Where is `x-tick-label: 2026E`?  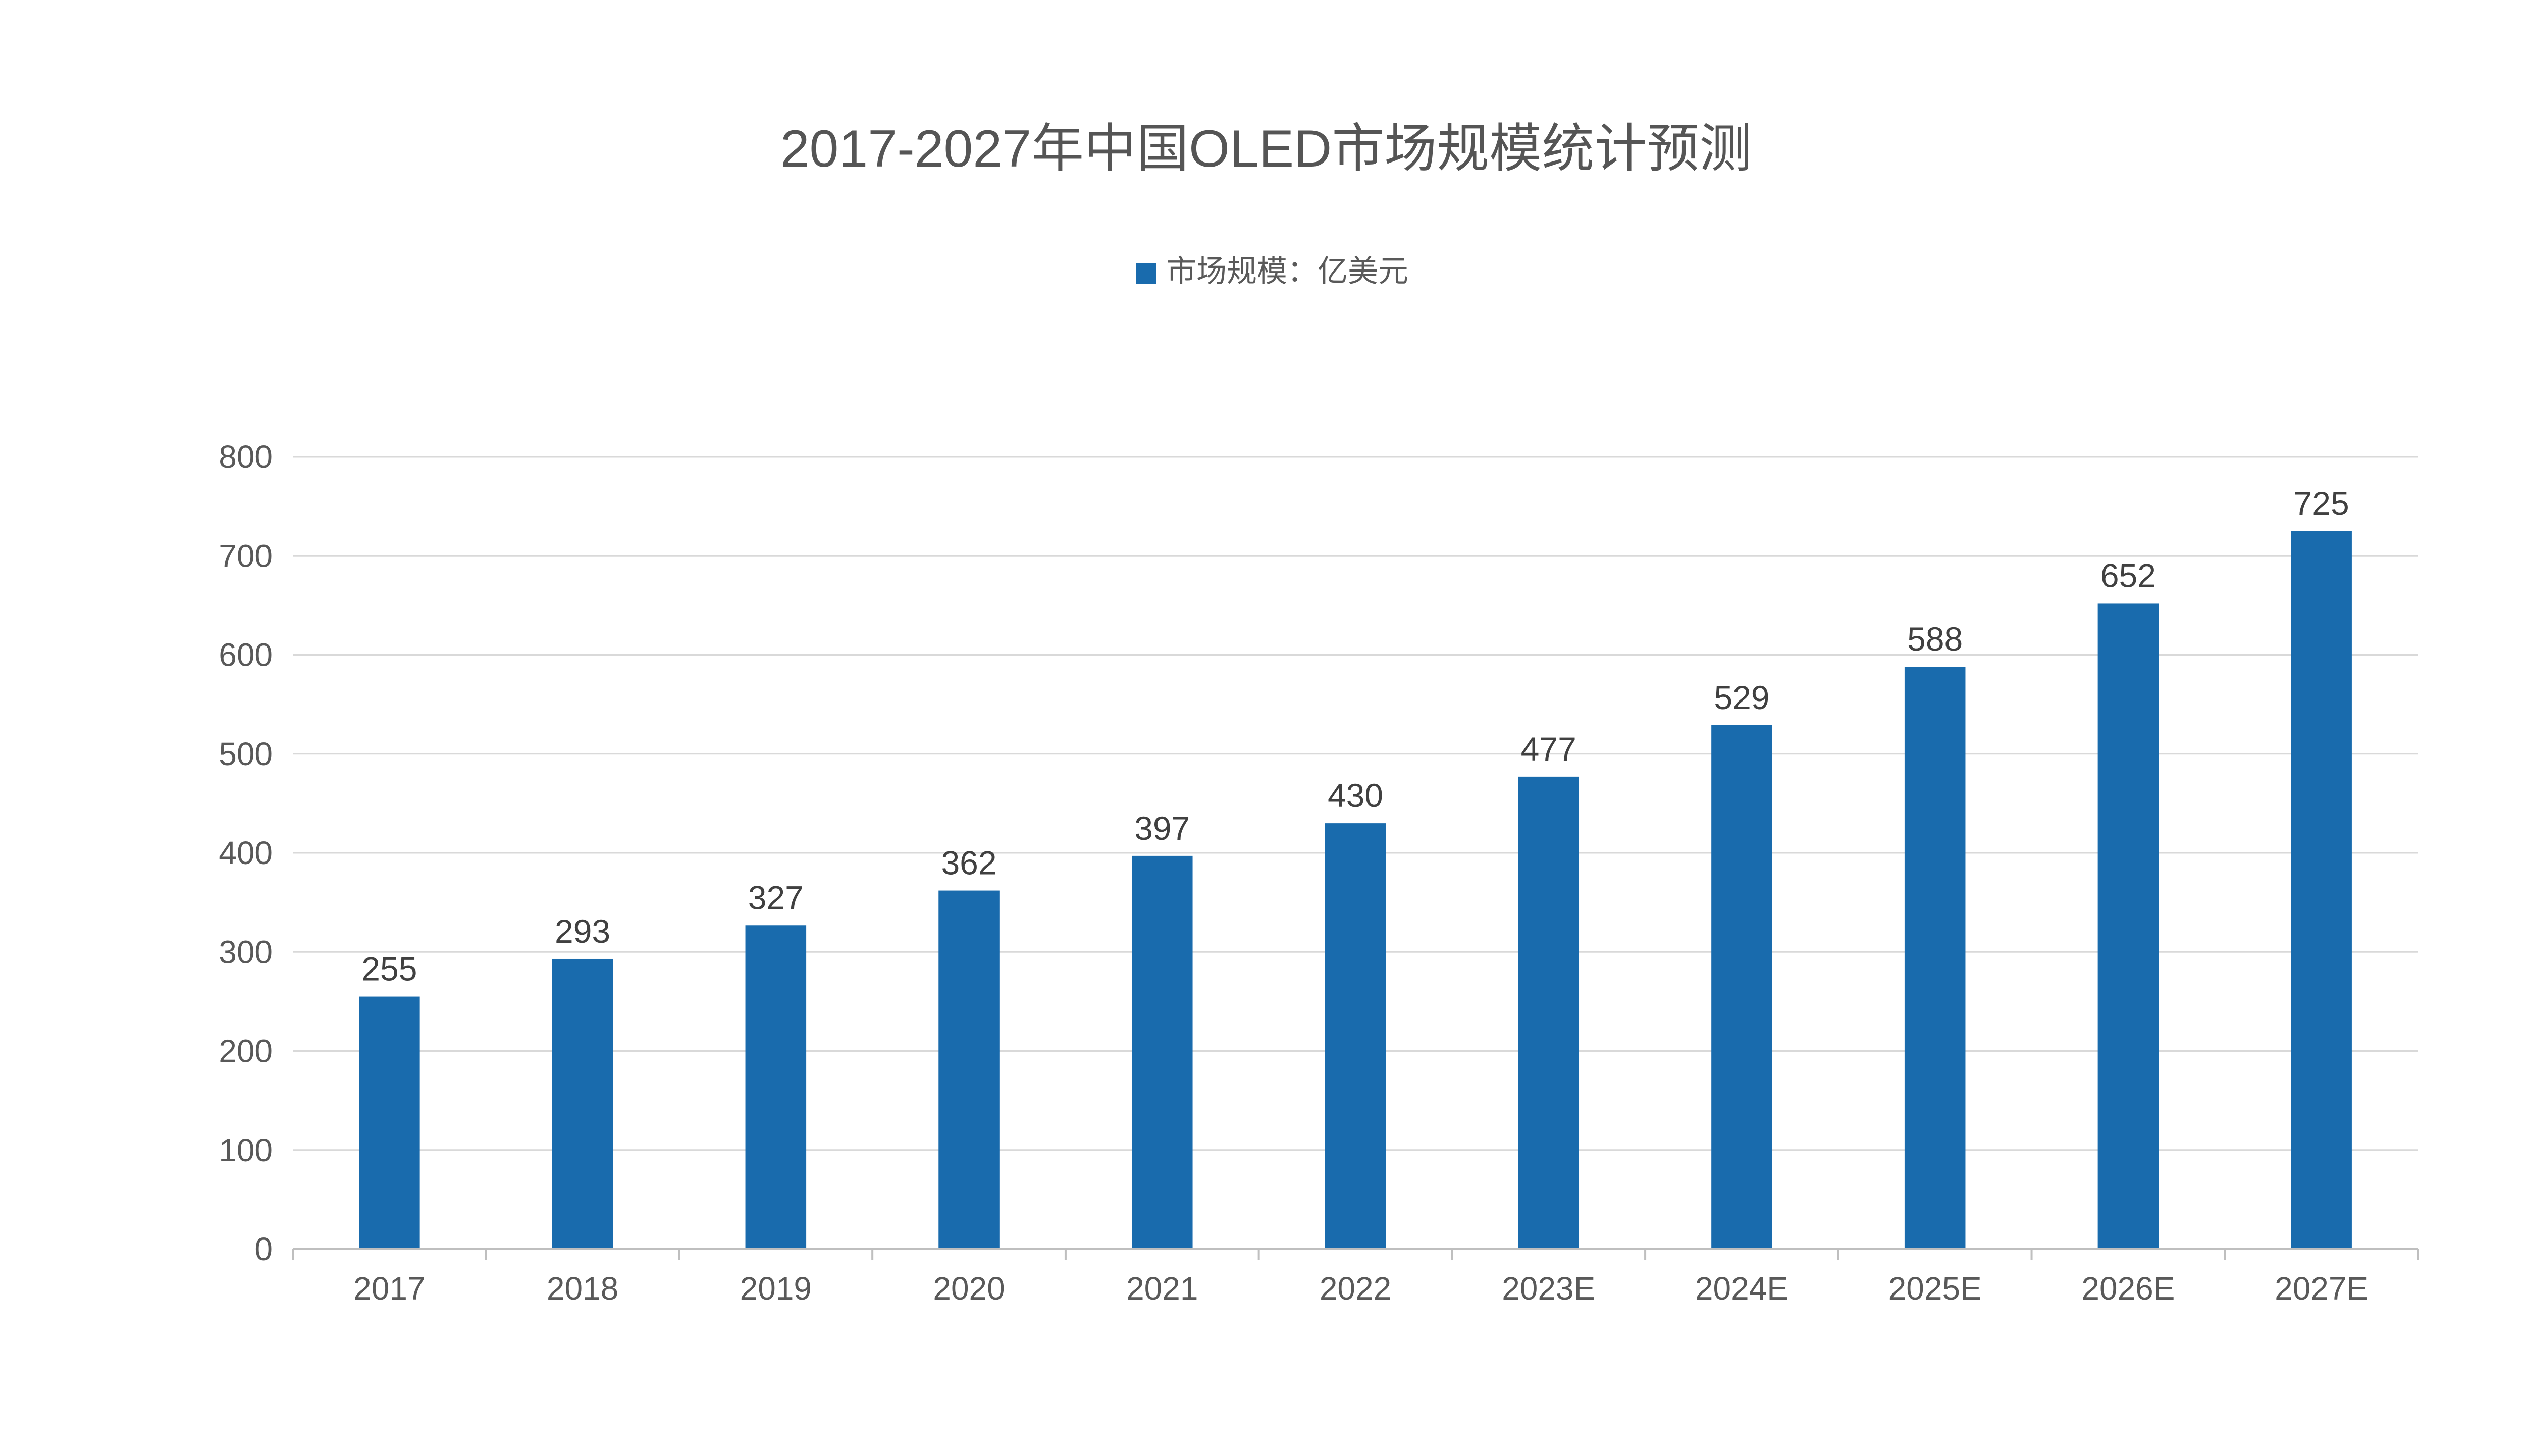
x-tick-label: 2026E is located at coordinates (2128, 1289).